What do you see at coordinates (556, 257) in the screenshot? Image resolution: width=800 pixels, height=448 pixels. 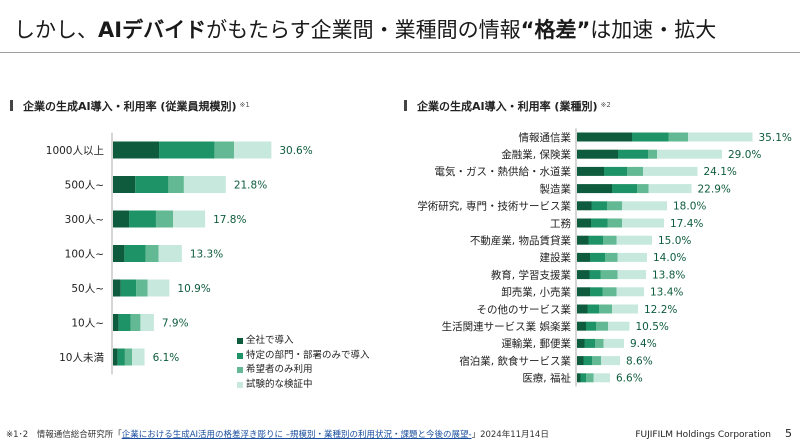 I see `category-label: 建設業` at bounding box center [556, 257].